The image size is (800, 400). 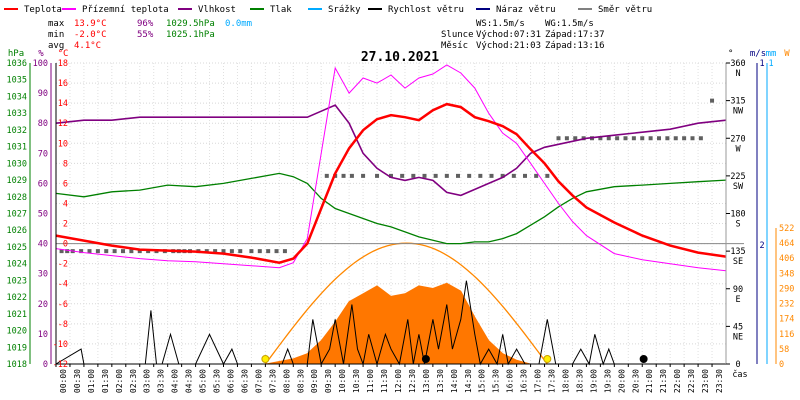 I want to click on time-tick-label: 23:00, so click(x=705, y=381).